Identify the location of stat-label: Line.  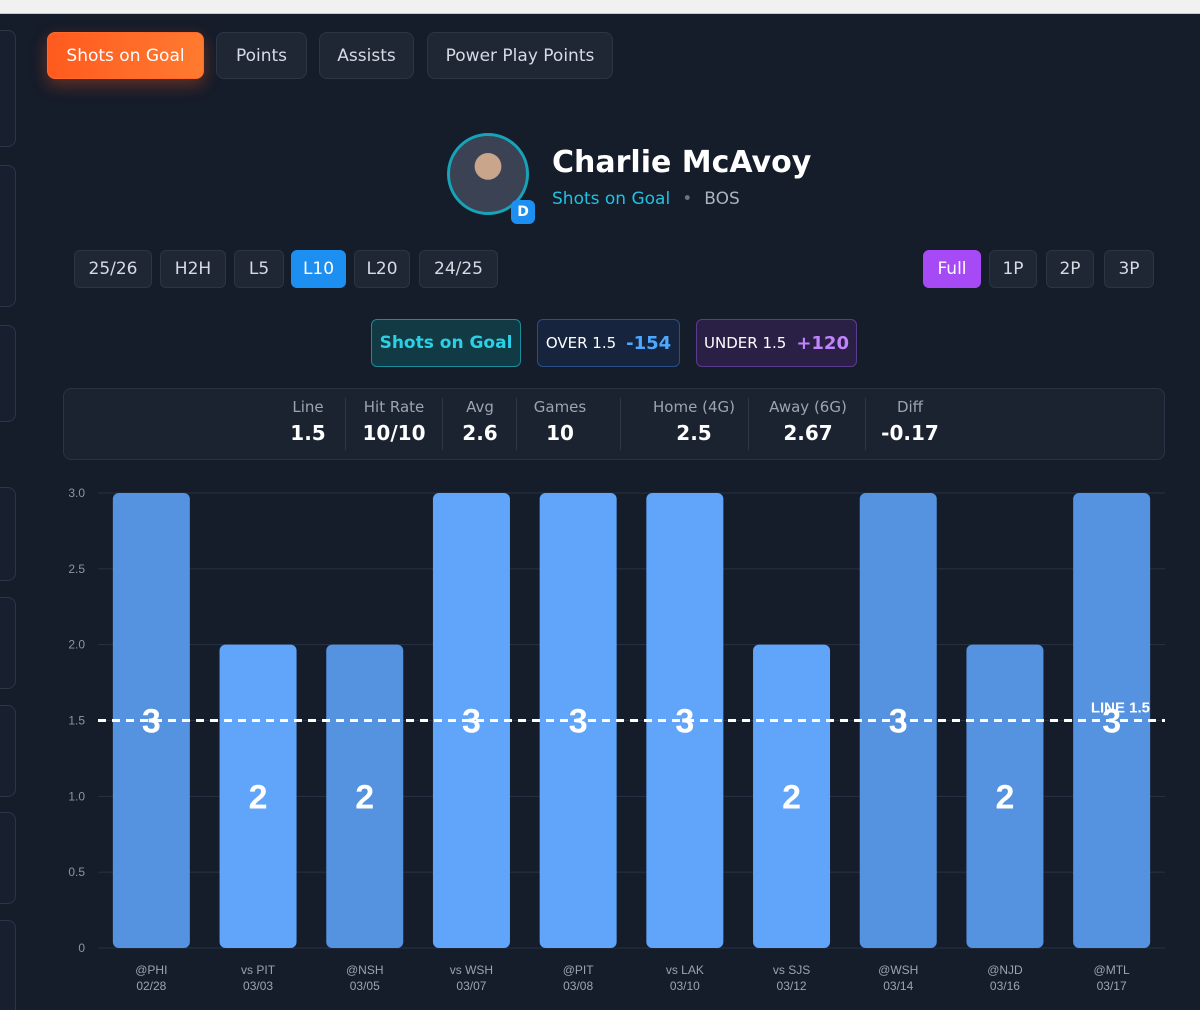
(308, 407).